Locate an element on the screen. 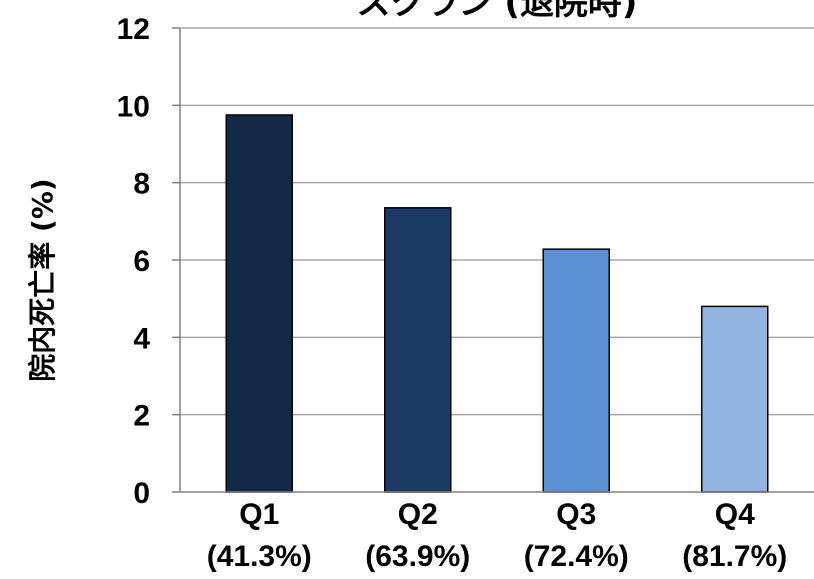 This screenshot has width=814, height=579. y-axis-label: 院内死亡率 (%) is located at coordinates (42, 279).